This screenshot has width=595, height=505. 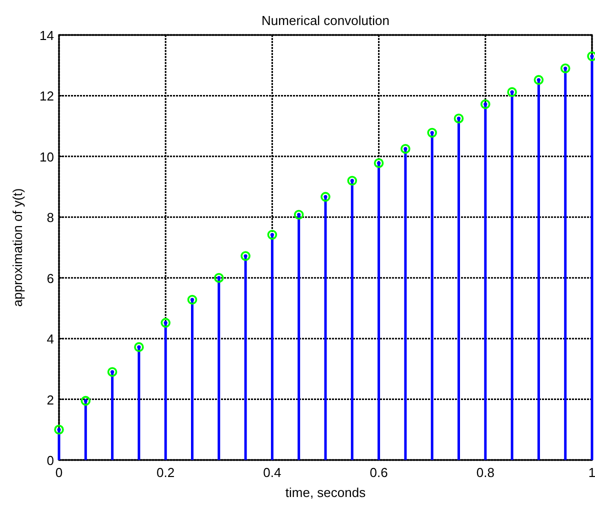 I want to click on x-tick-label: 0.8, so click(x=485, y=472).